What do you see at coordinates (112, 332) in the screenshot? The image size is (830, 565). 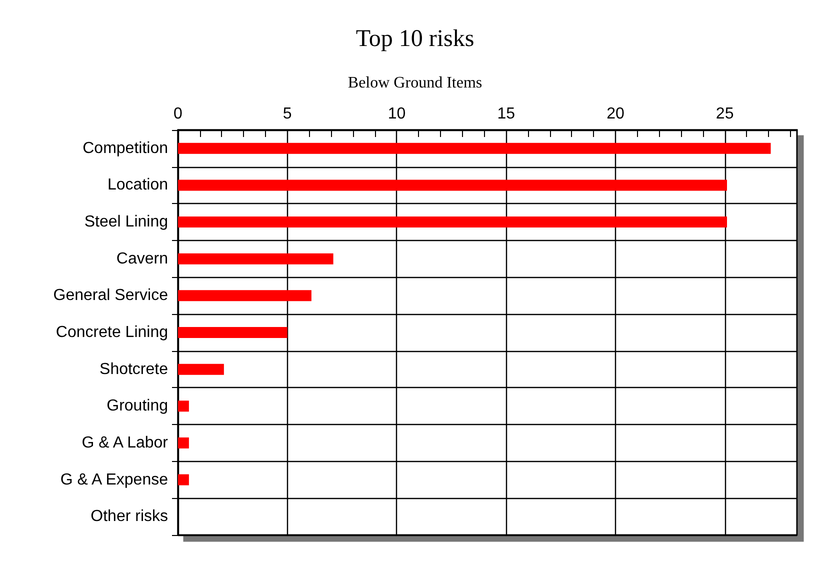 I see `y-tick-label: Concrete Lining` at bounding box center [112, 332].